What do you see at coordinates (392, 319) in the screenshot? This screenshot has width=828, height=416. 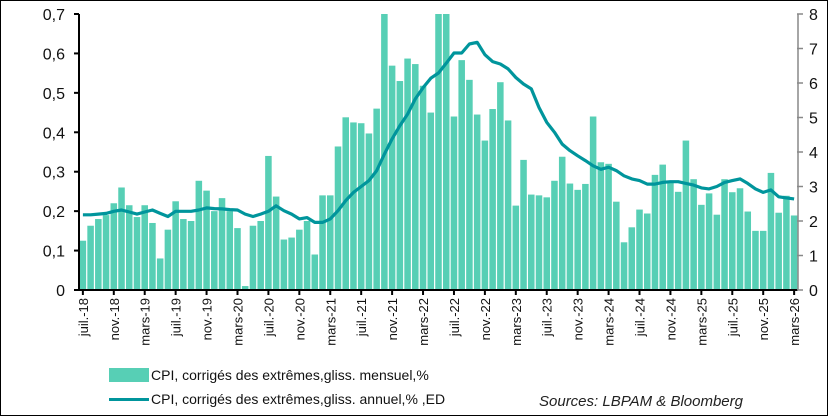 I see `x-tick-label: nov.-21` at bounding box center [392, 319].